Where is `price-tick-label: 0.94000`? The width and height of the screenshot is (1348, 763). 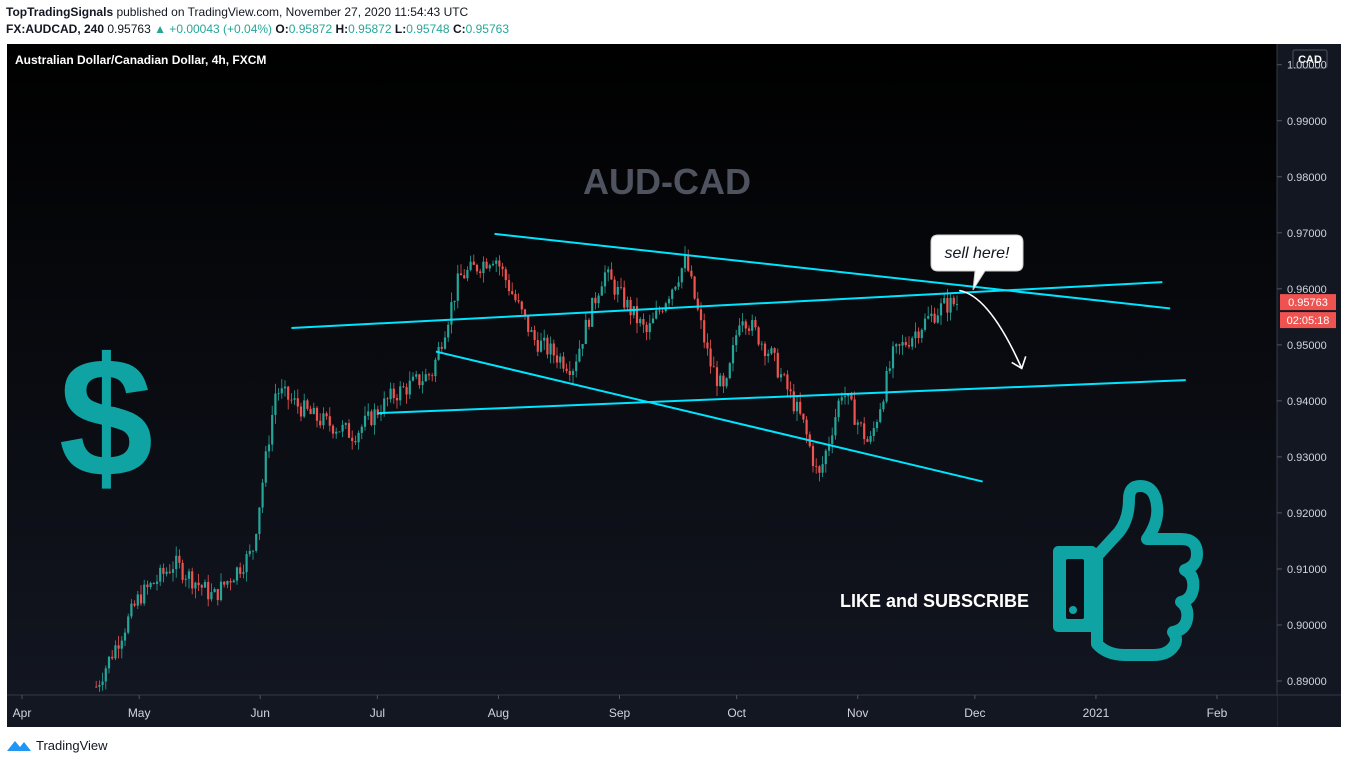
price-tick-label: 0.94000 is located at coordinates (1307, 402).